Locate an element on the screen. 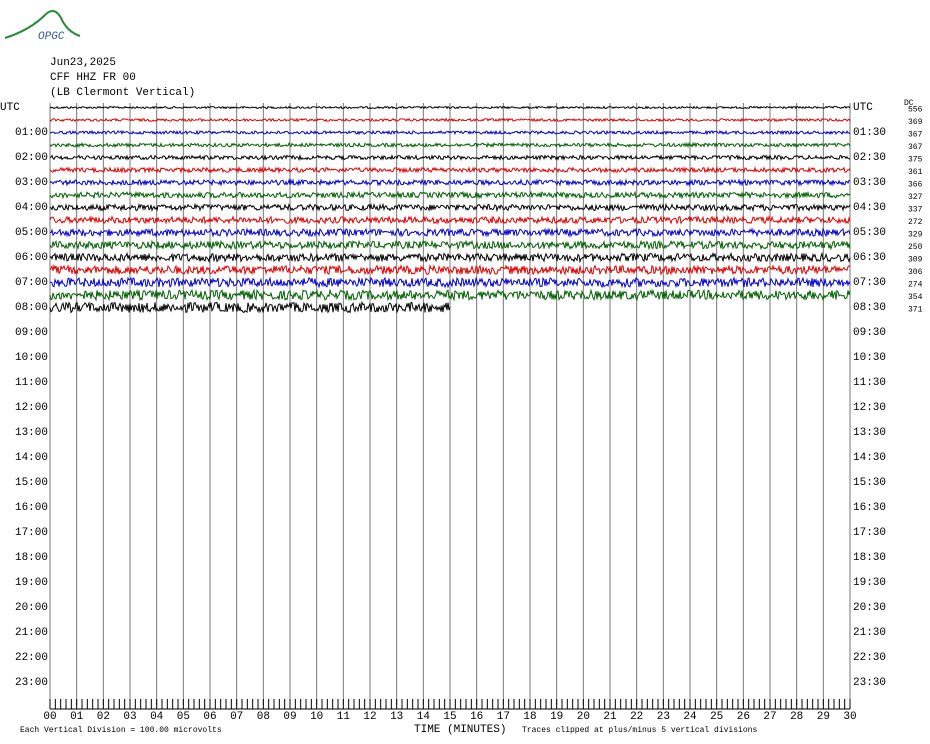  right-label: 08:30 is located at coordinates (869, 308).